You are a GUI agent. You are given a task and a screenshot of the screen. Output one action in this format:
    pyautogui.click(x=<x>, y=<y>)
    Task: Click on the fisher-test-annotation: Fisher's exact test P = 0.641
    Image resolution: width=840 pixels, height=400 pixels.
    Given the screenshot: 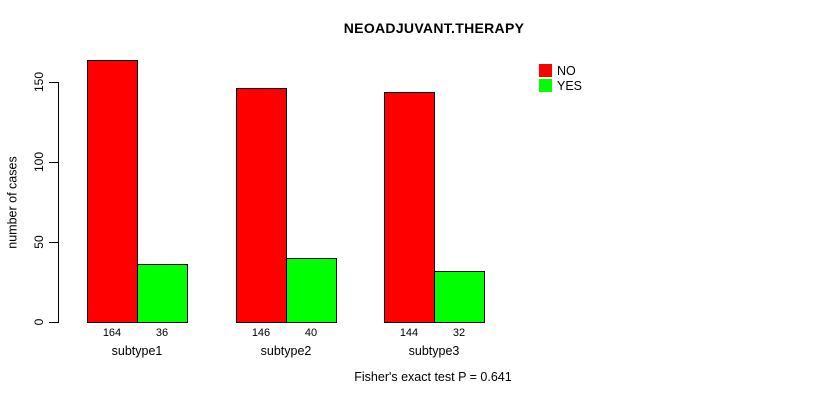 What is the action you would take?
    pyautogui.click(x=433, y=377)
    